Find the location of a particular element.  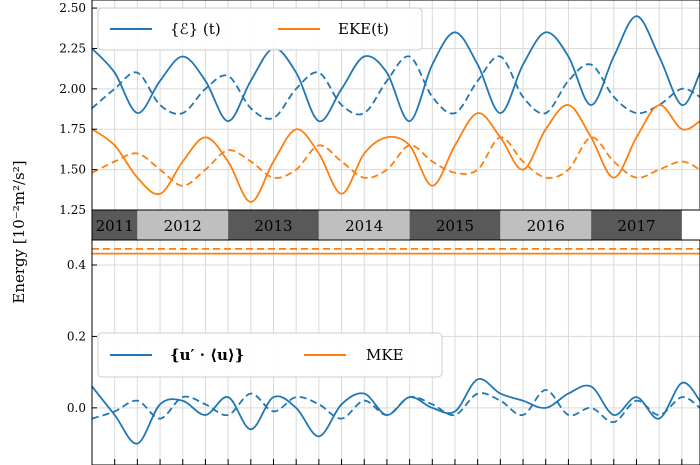

year-label: 2011 is located at coordinates (115, 226).